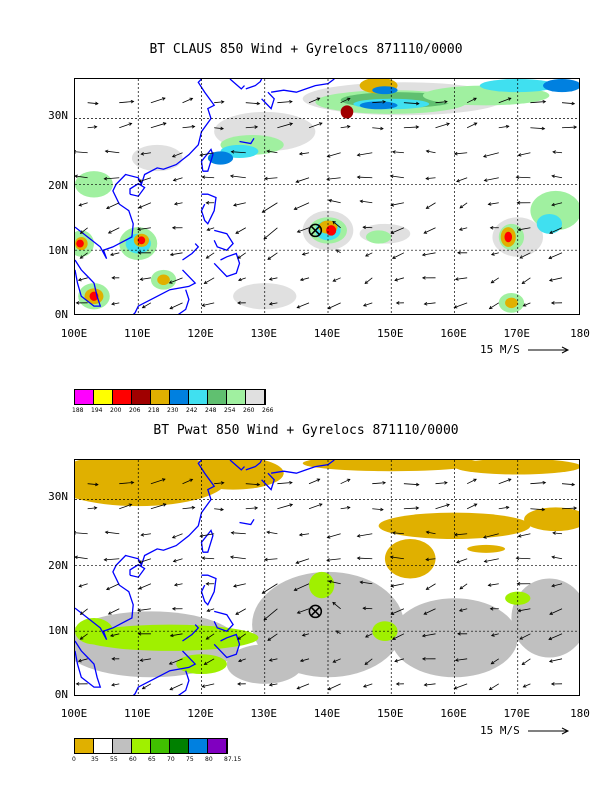 The width and height of the screenshot is (612, 792). I want to click on y-tick-label: 10N, so click(58, 250).